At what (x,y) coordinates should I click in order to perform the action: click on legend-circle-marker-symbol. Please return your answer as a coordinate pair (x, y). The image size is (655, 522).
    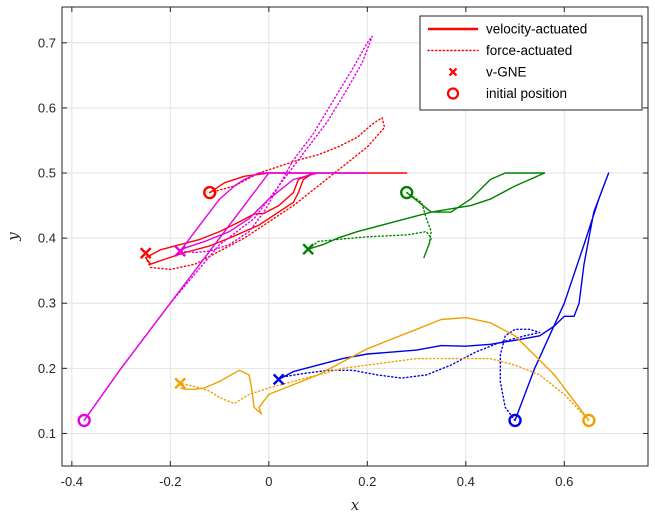
    Looking at the image, I should click on (453, 93).